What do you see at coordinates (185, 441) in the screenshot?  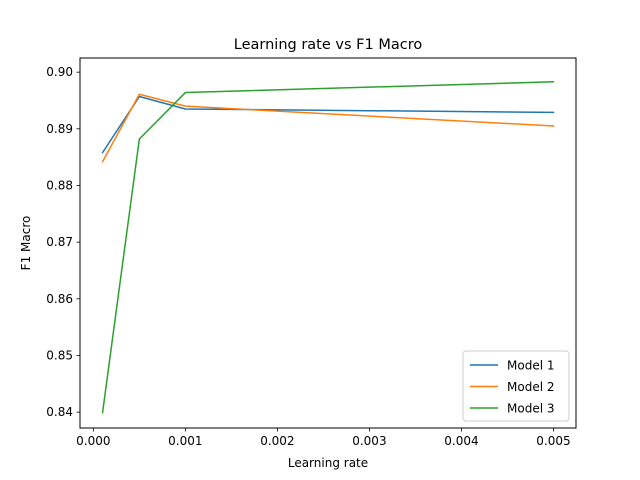 I see `x-tick-label: 0.001` at bounding box center [185, 441].